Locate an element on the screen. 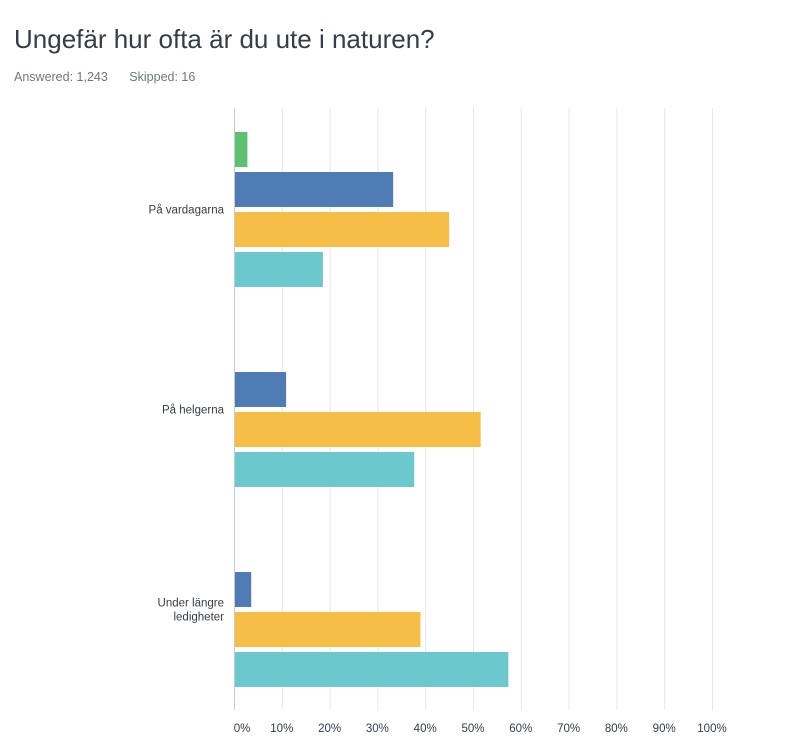  x-tick-label: 60% is located at coordinates (520, 729).